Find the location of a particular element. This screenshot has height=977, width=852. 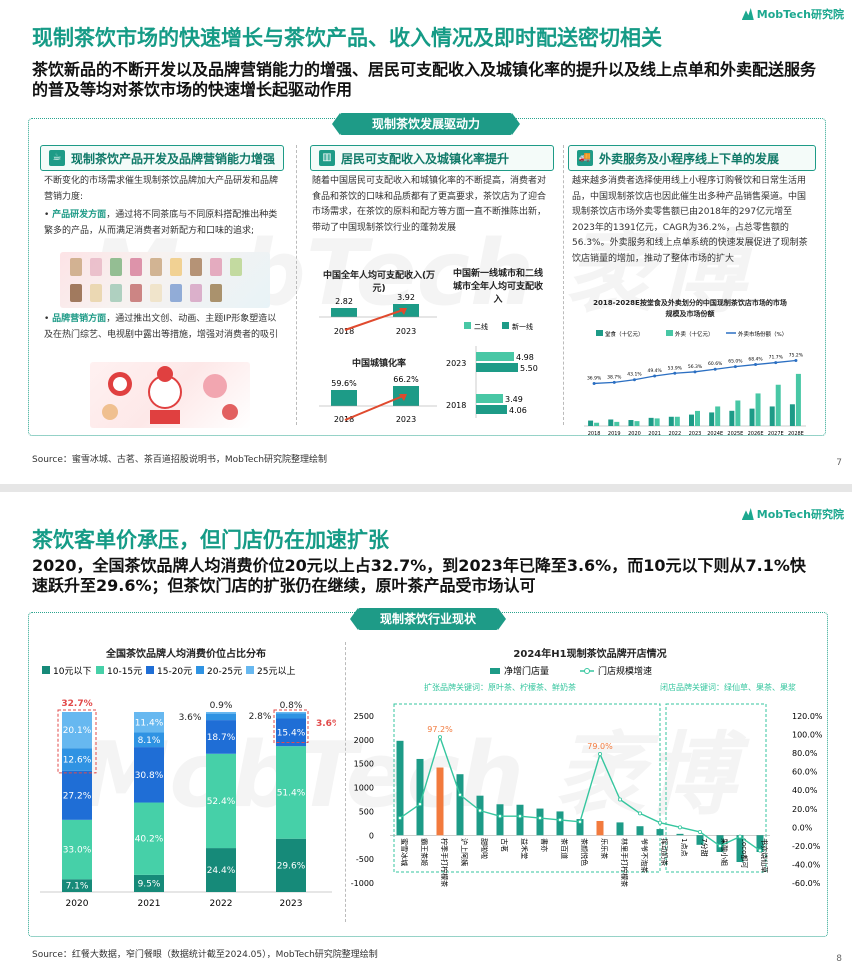

urban-label-2018: 59.6% is located at coordinates (344, 383).